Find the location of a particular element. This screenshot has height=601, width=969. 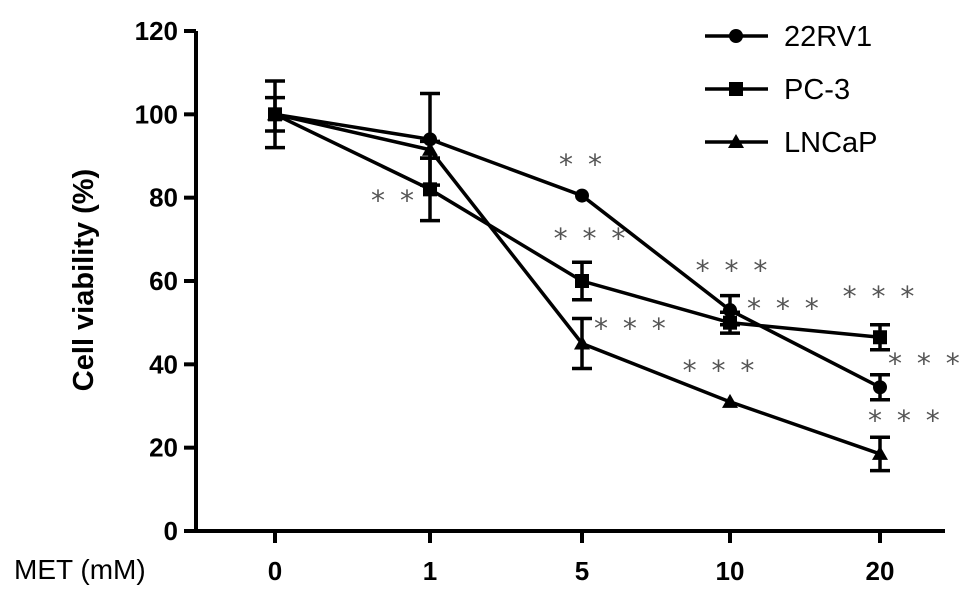

x-tick-label: 0 is located at coordinates (275, 571).